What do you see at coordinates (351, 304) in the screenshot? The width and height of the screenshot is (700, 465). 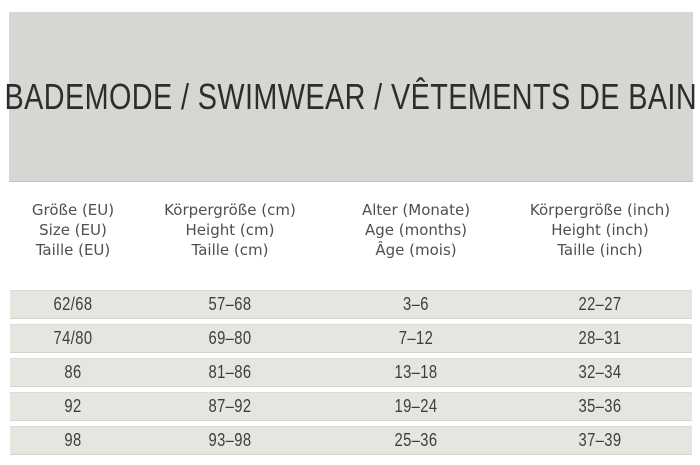 I see `table-row: 62/68 57–68 3–6 22–27` at bounding box center [351, 304].